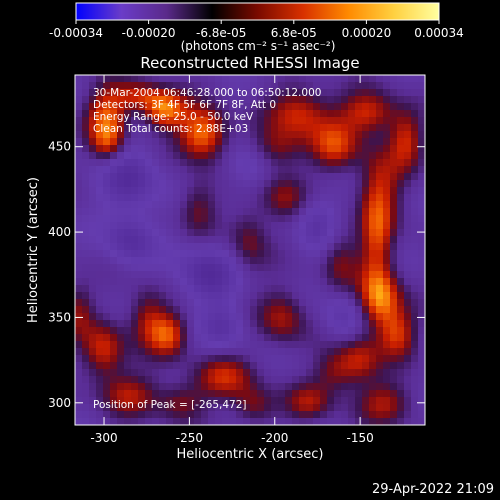 Image resolution: width=500 pixels, height=500 pixels. Describe the element at coordinates (221, 33) in the screenshot. I see `colorbar-tick-label: -6.8e-05` at that location.